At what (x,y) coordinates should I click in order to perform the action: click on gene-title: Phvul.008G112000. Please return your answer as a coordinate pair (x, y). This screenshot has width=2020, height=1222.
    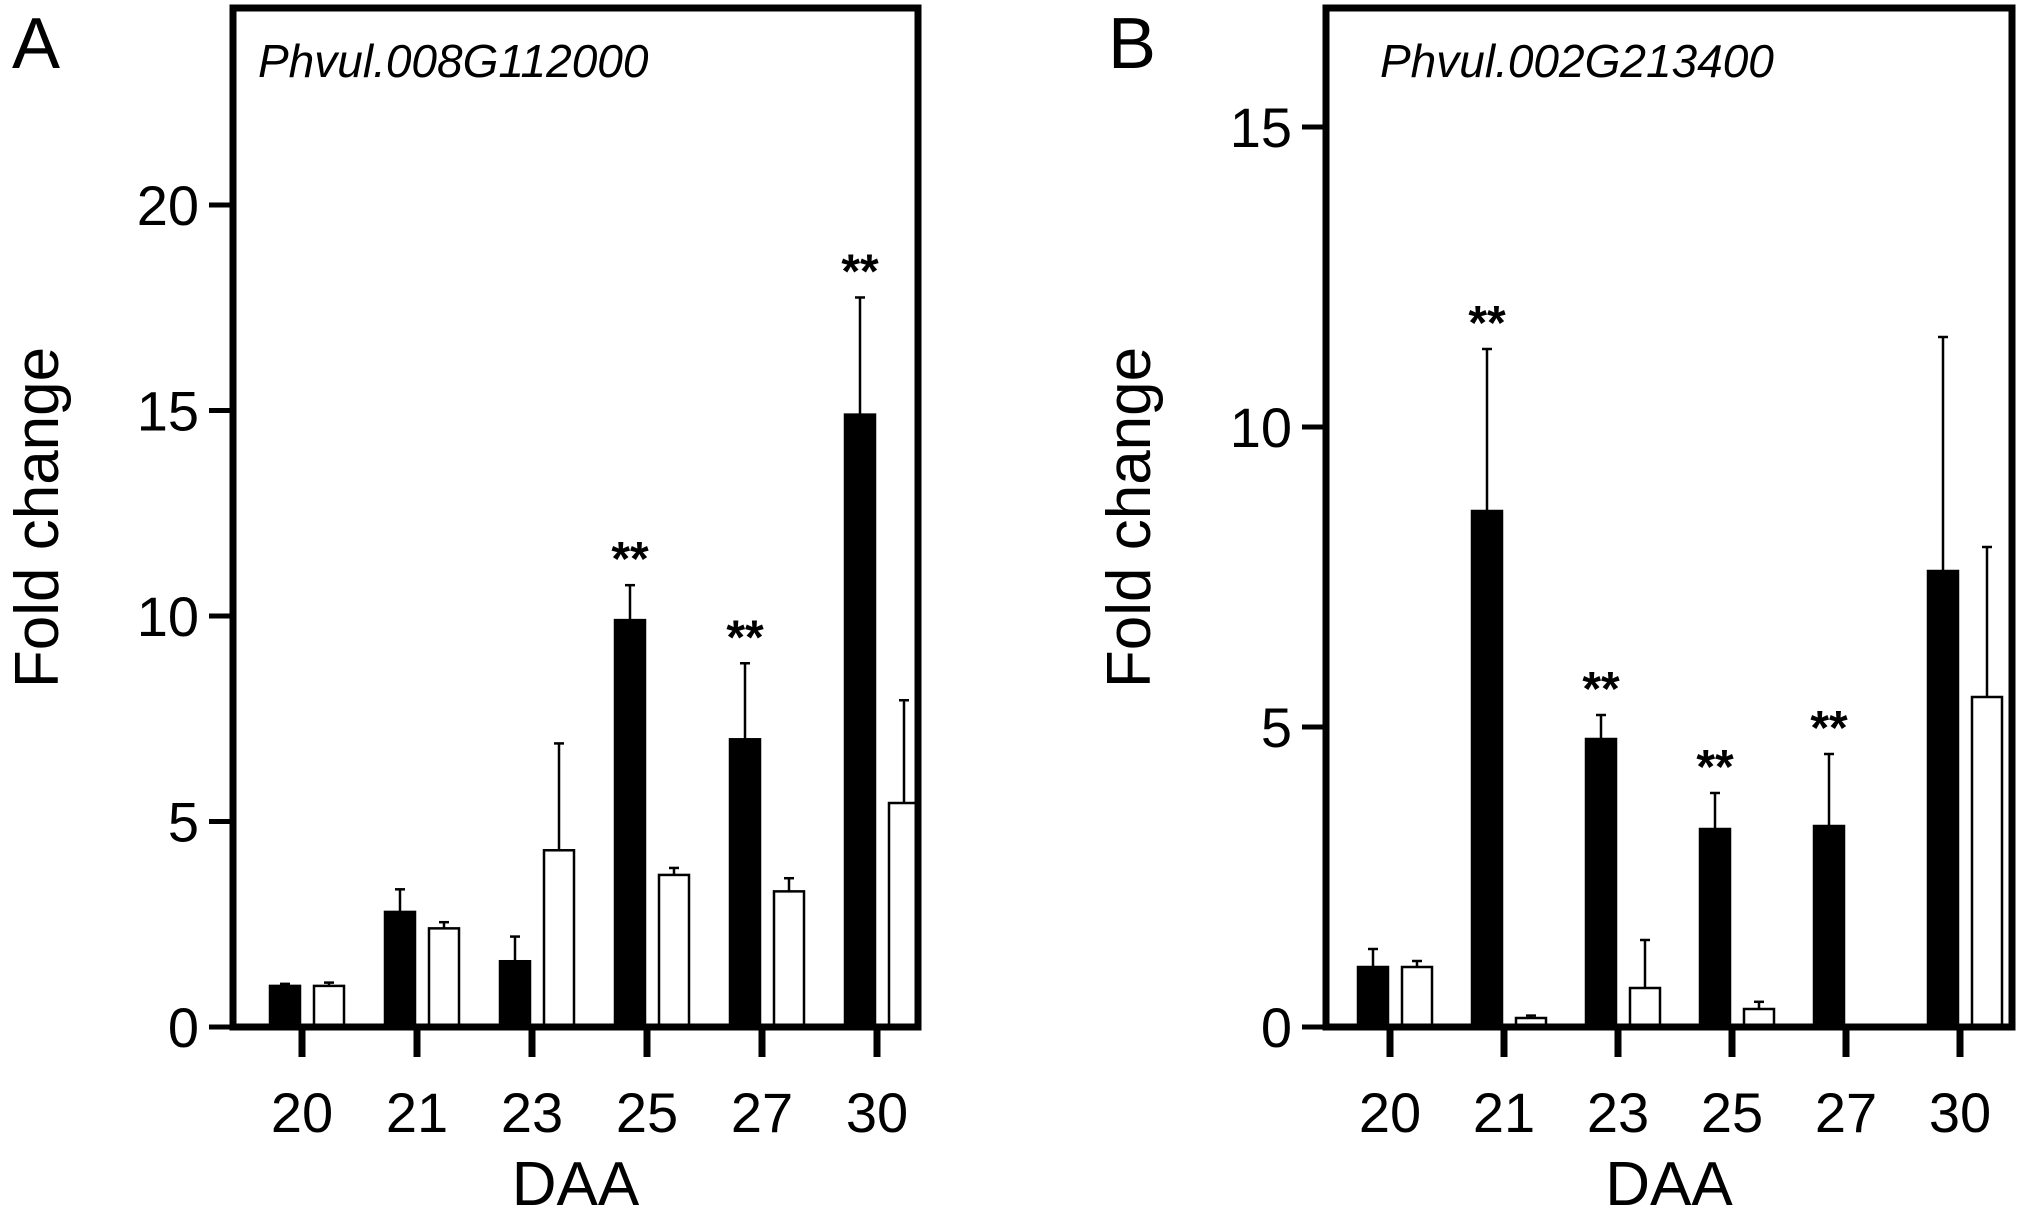
    Looking at the image, I should click on (453, 61).